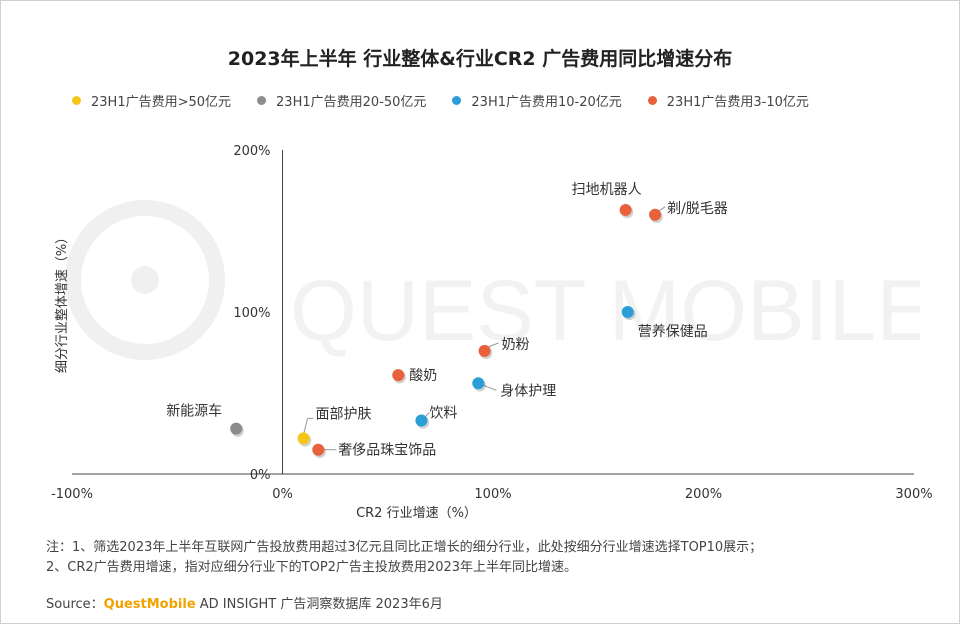 The height and width of the screenshot is (624, 960). I want to click on point-label: 身体护理, so click(528, 391).